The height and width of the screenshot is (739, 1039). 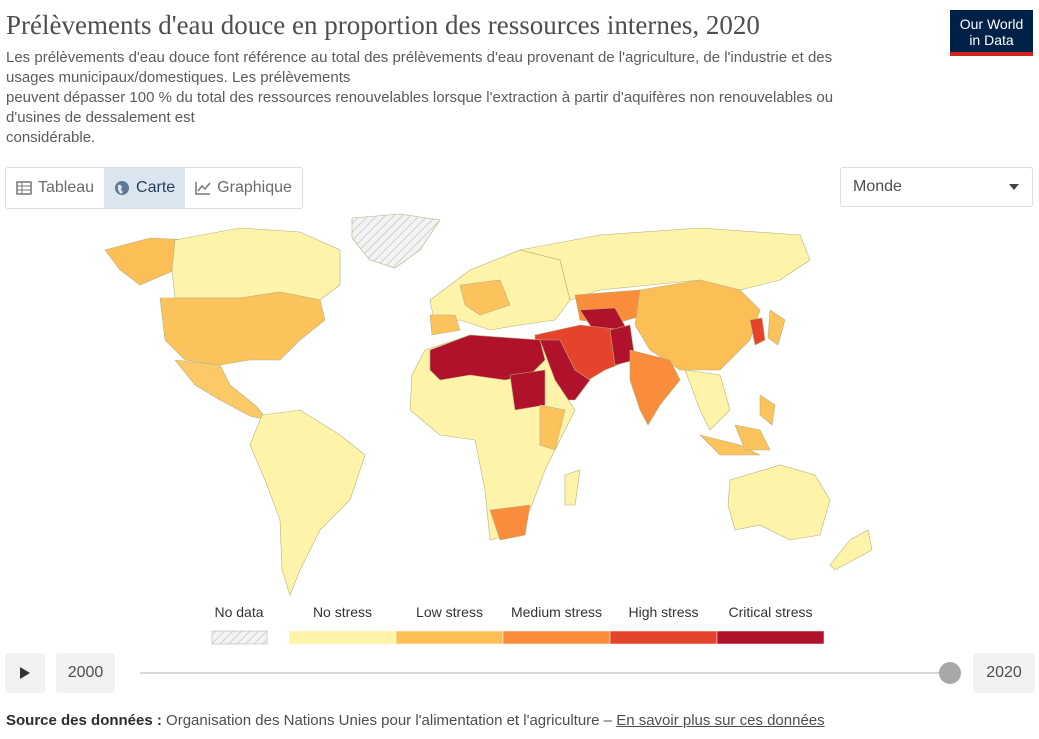 I want to click on end-year: 2020, so click(x=1004, y=673).